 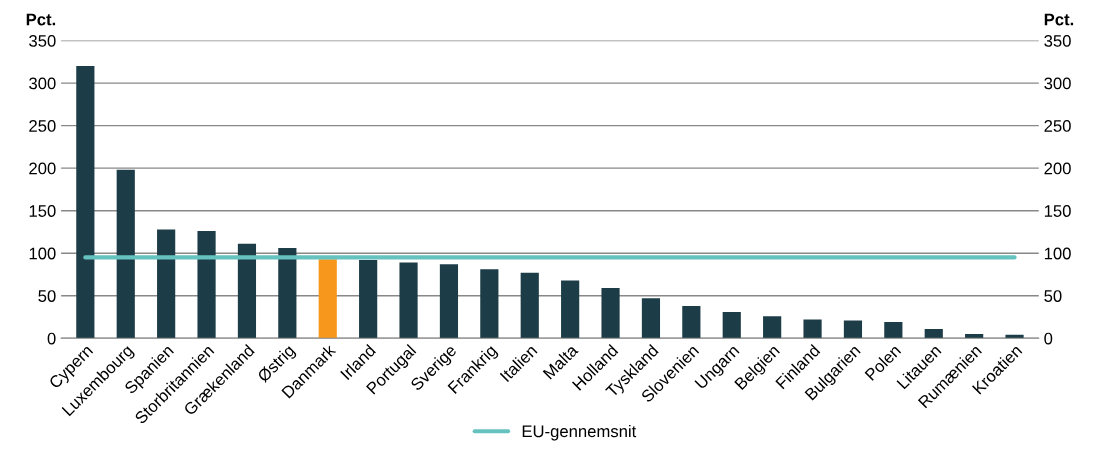 I want to click on y2-axis-title: Pct., so click(x=1059, y=19).